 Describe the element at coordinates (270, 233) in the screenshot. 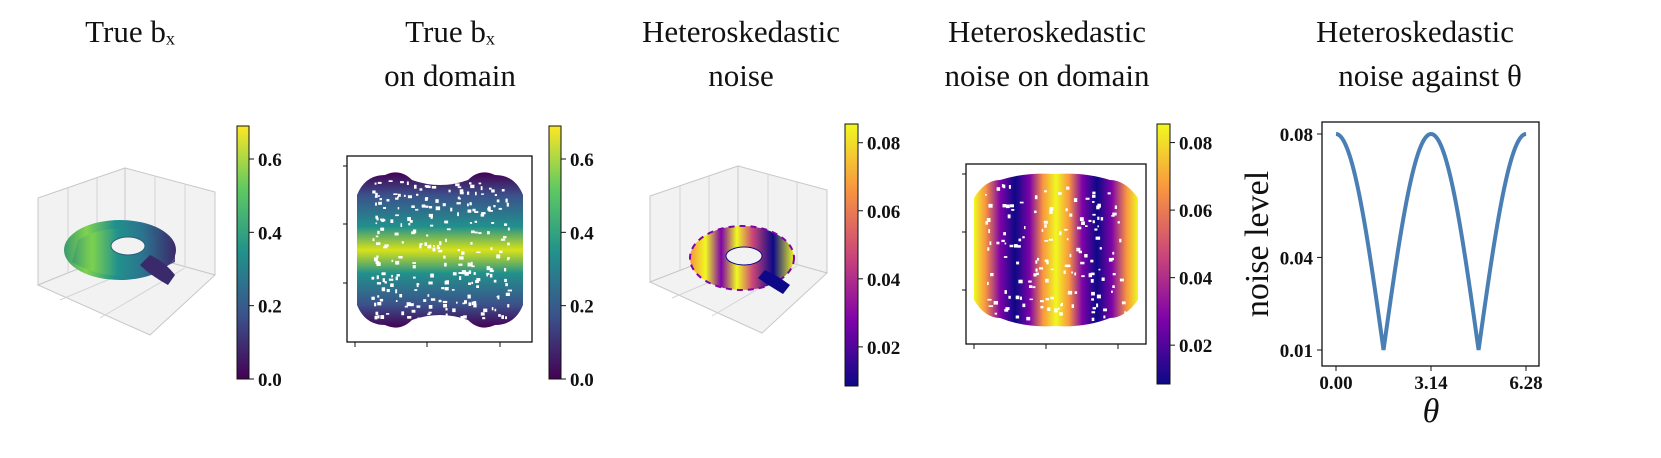

I see `colorbar-1-tick-label: 0.4` at that location.